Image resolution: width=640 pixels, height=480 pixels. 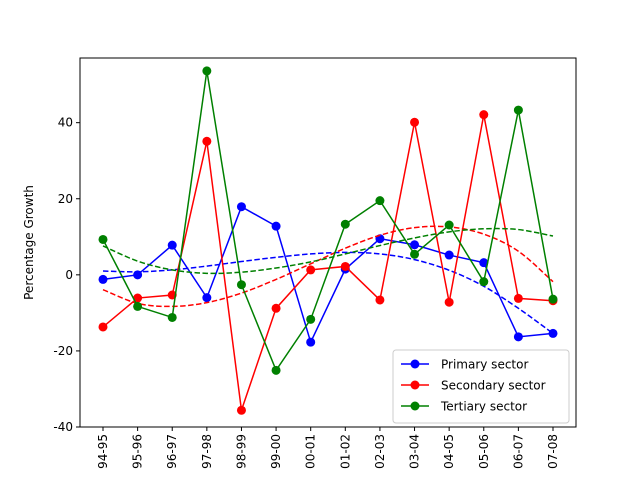 What do you see at coordinates (449, 451) in the screenshot?
I see `x-tick-label: 04-05` at bounding box center [449, 451].